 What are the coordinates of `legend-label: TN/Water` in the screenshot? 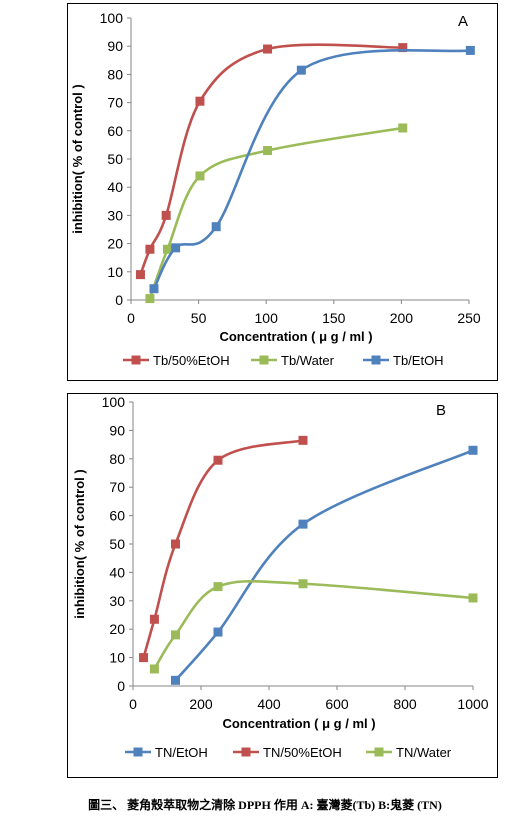 It's located at (424, 752).